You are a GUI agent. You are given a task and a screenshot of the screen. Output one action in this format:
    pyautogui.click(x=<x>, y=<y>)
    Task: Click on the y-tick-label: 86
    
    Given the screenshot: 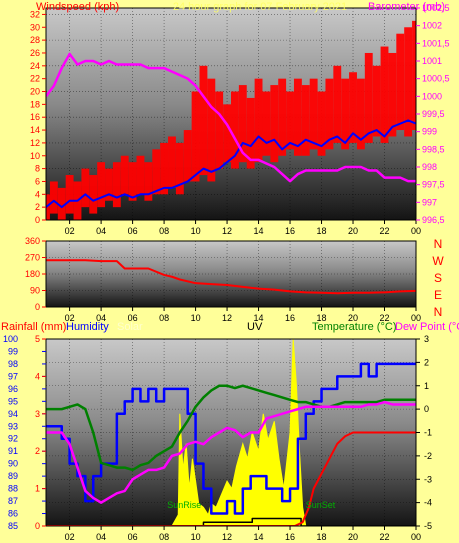 What is the action you would take?
    pyautogui.click(x=13, y=514)
    